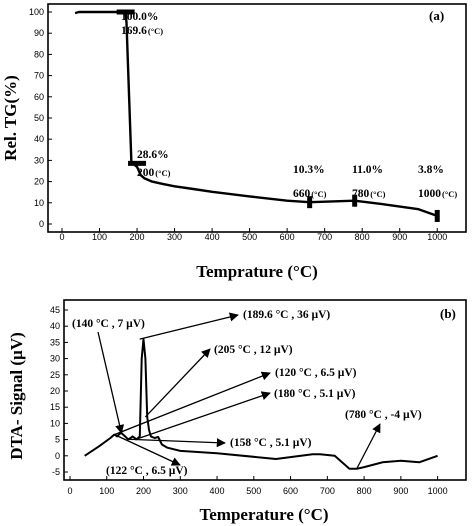 The image size is (474, 526). I want to click on panel-a-x-tick-label: 600, so click(287, 237).